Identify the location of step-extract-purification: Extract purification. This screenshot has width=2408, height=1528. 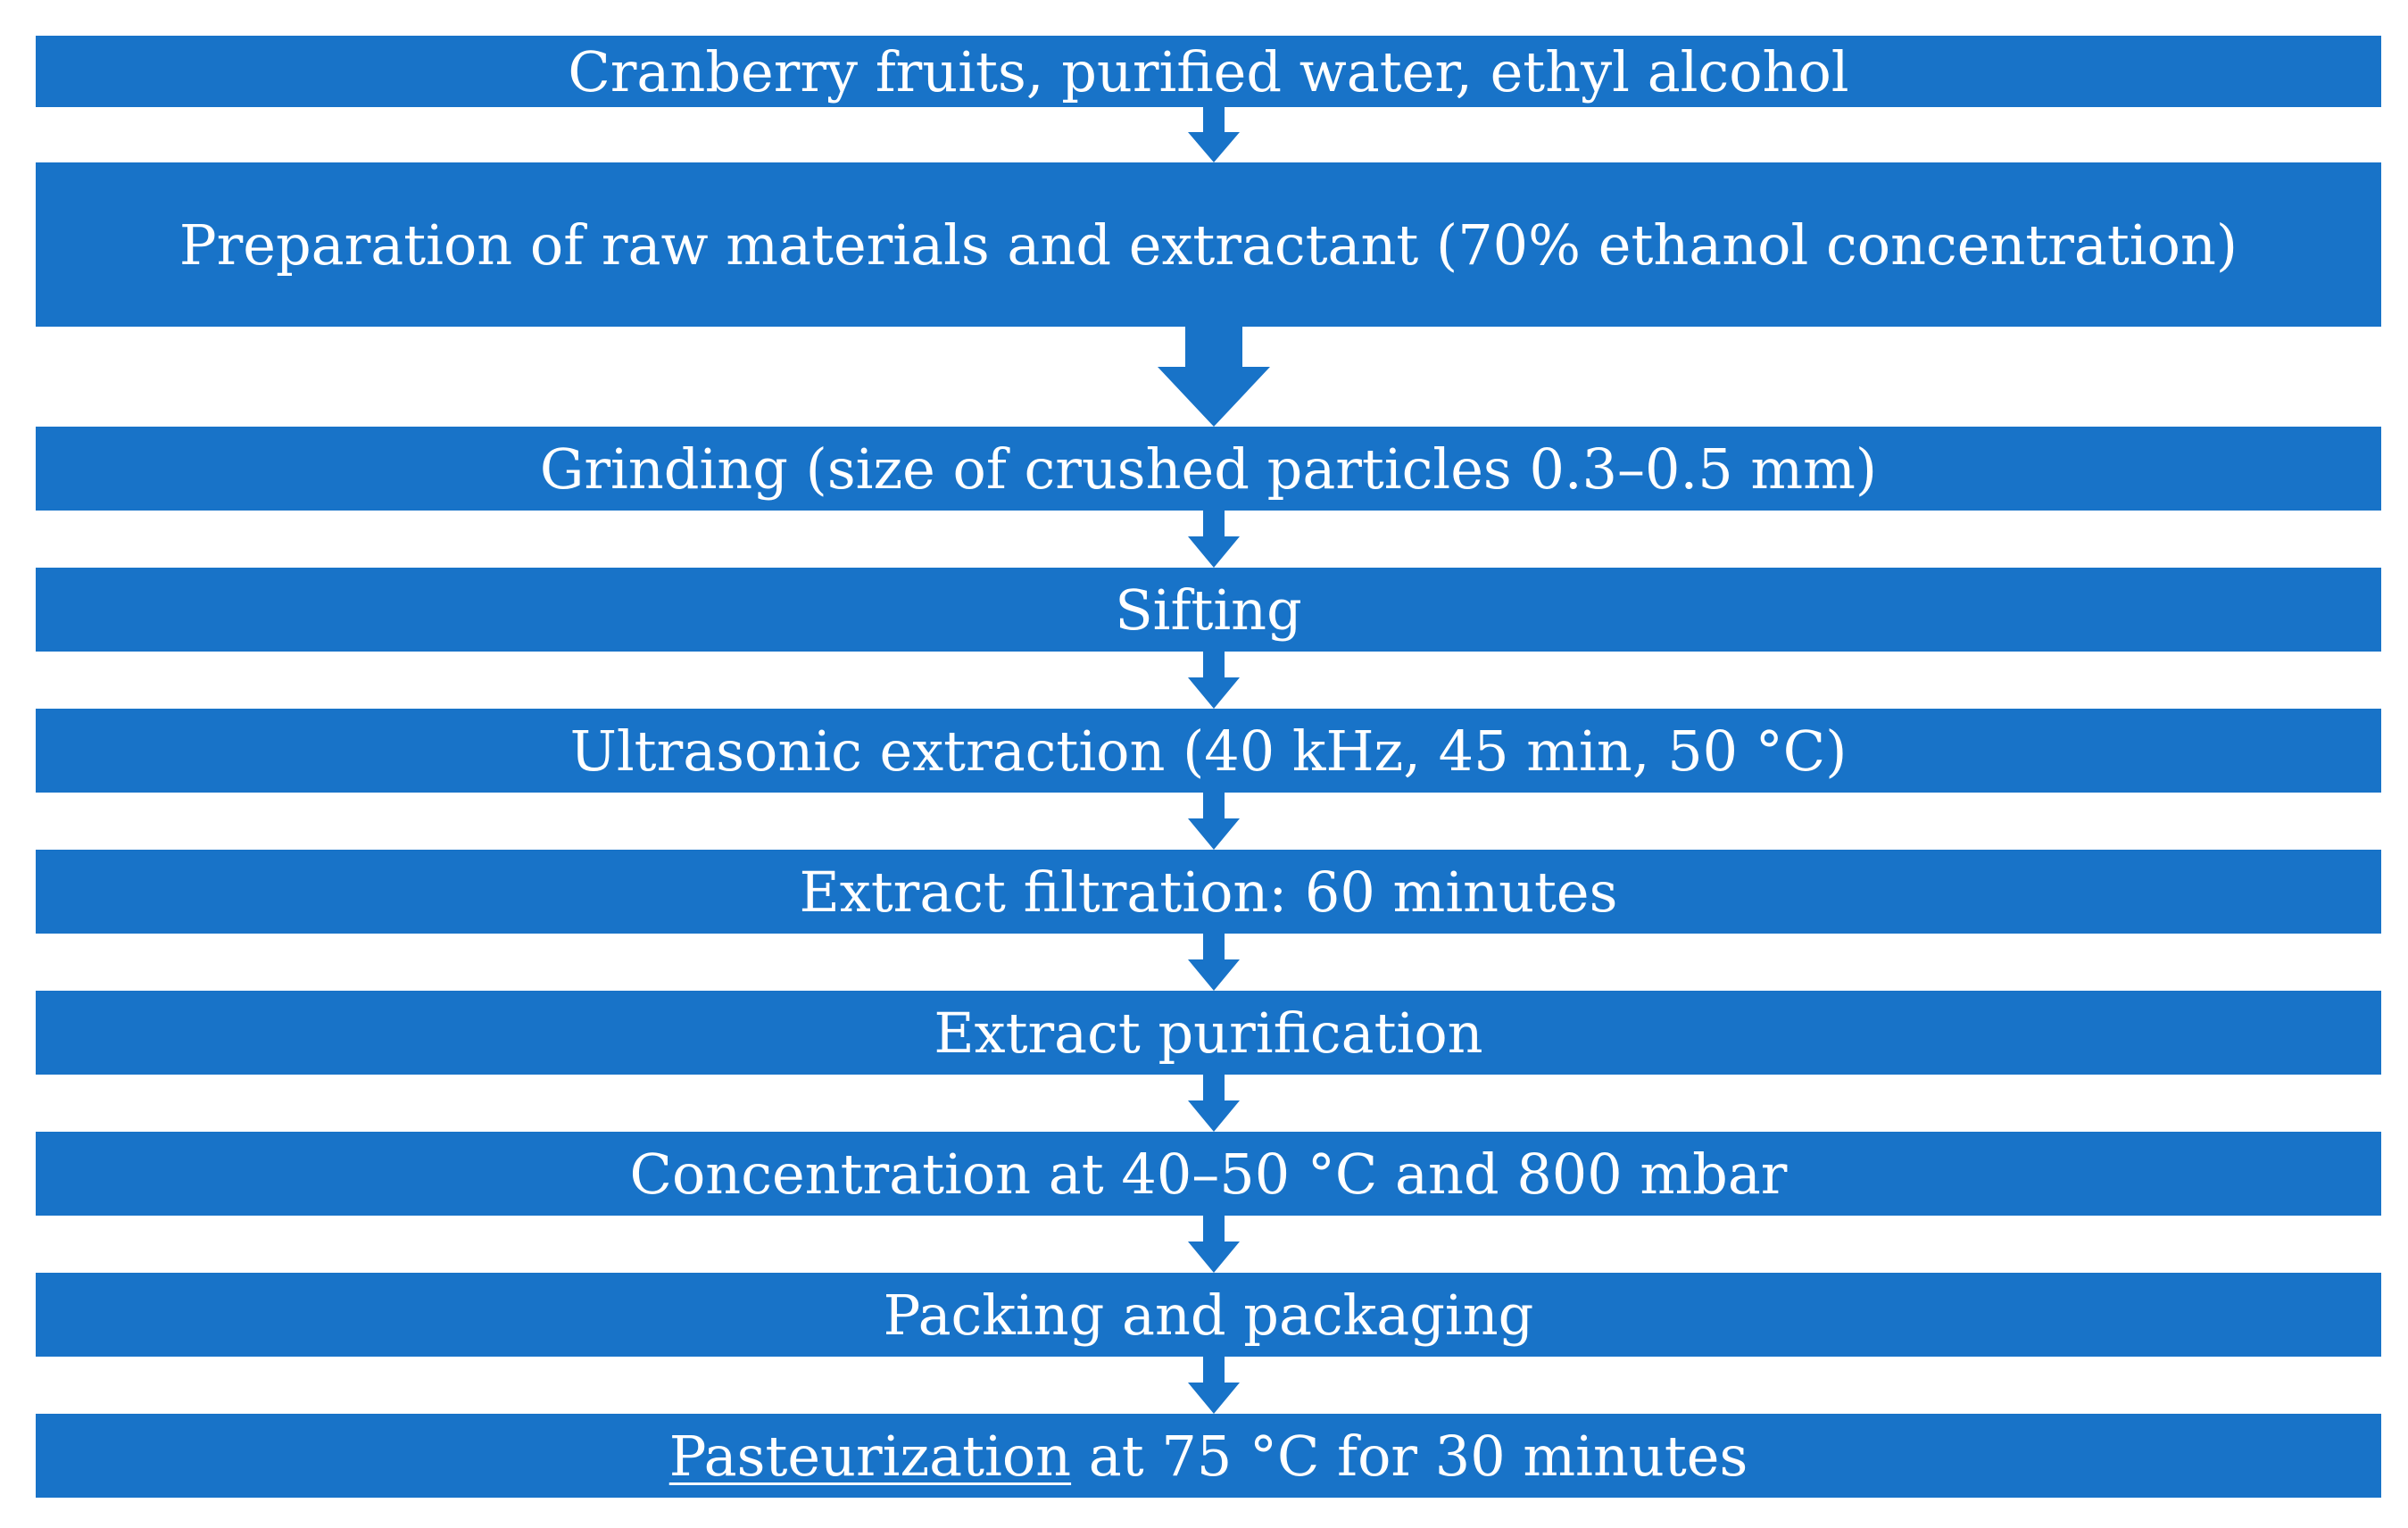
(1208, 1033).